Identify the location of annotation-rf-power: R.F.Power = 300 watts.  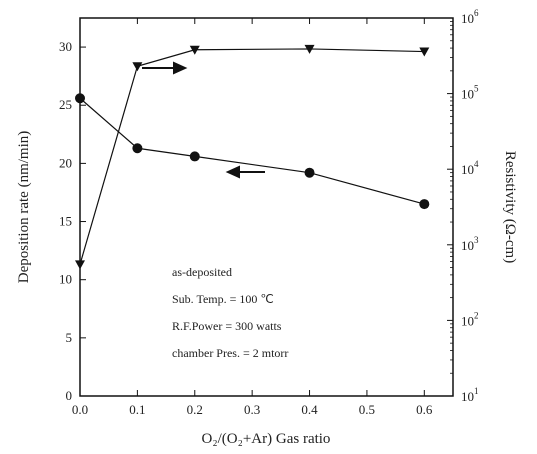
(227, 326).